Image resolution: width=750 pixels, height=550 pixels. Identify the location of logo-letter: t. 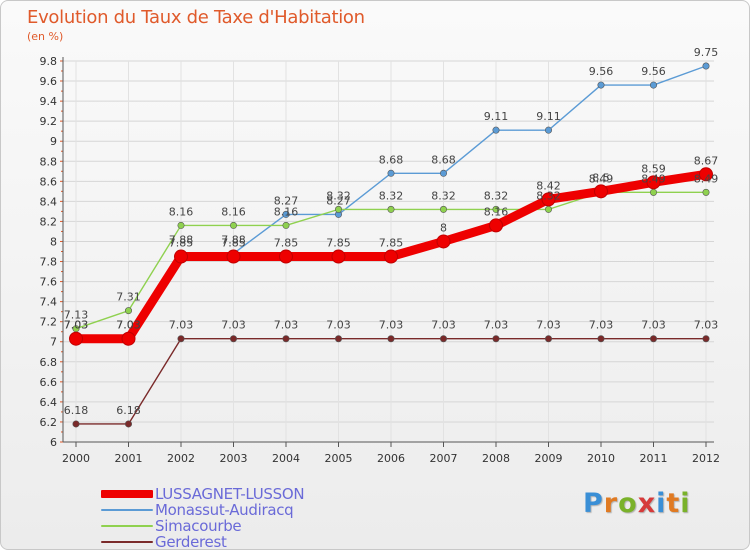
(673, 503).